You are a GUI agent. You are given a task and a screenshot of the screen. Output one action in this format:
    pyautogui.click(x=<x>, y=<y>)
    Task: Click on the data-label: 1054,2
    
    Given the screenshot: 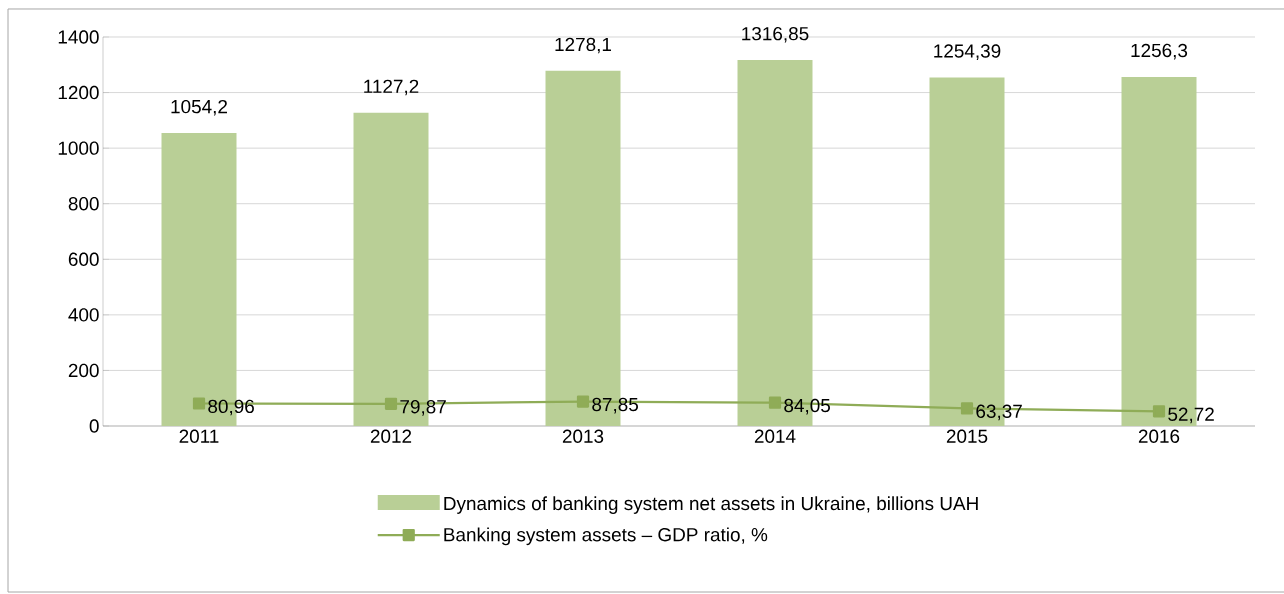 What is the action you would take?
    pyautogui.click(x=199, y=107)
    